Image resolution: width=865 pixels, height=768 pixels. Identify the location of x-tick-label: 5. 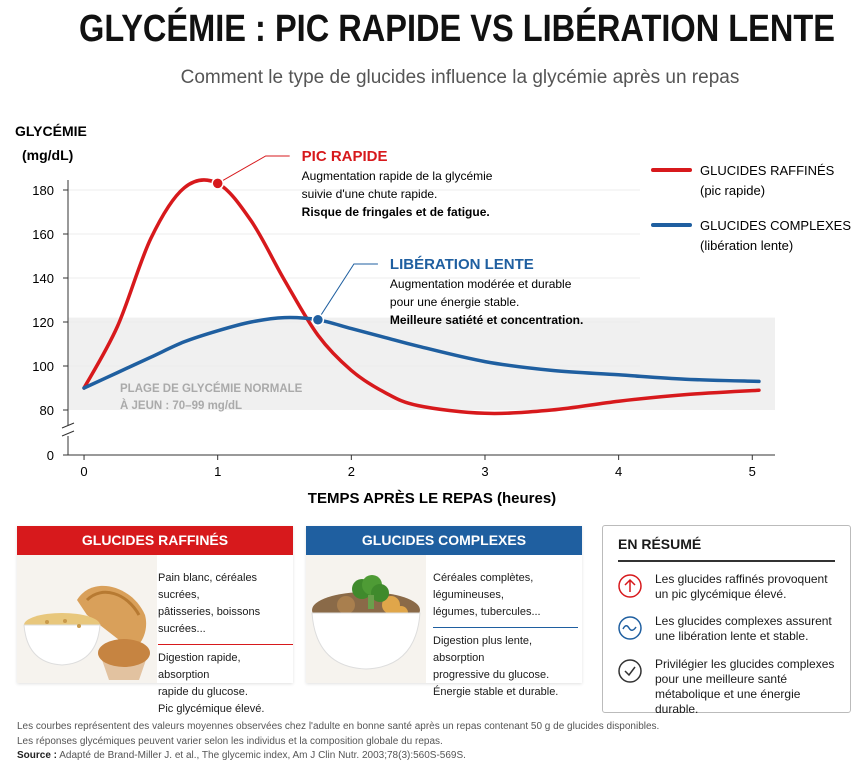
(752, 471).